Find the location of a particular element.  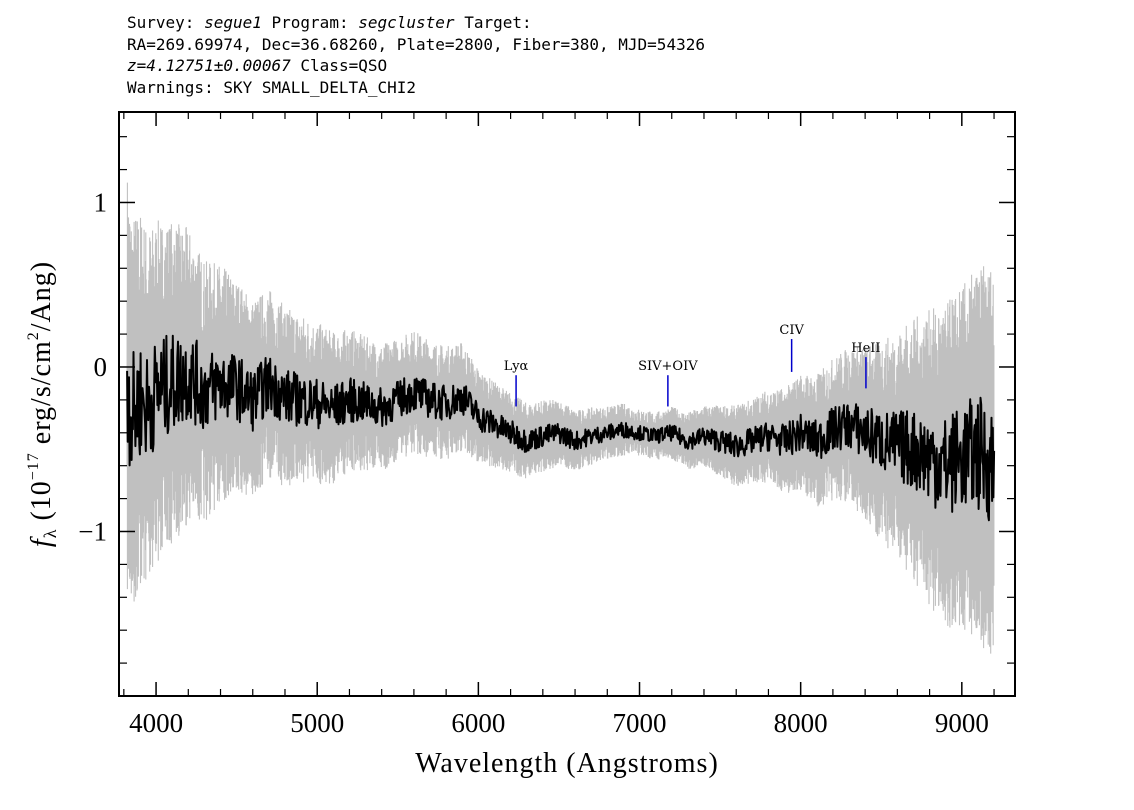

line-annotations: Lyα SIV+OIV CIV HeII is located at coordinates (692, 365).